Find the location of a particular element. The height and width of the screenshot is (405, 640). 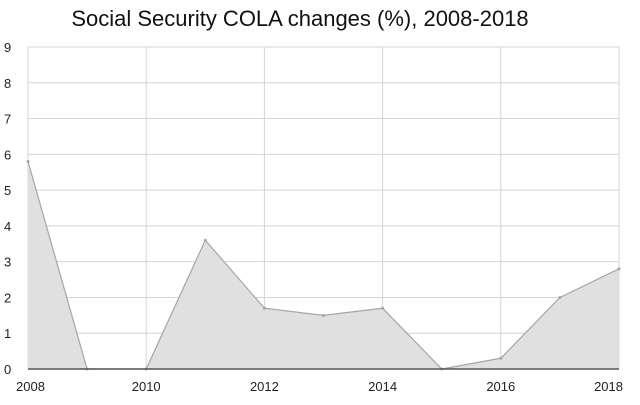

y-tick-label: 6 is located at coordinates (7, 154).